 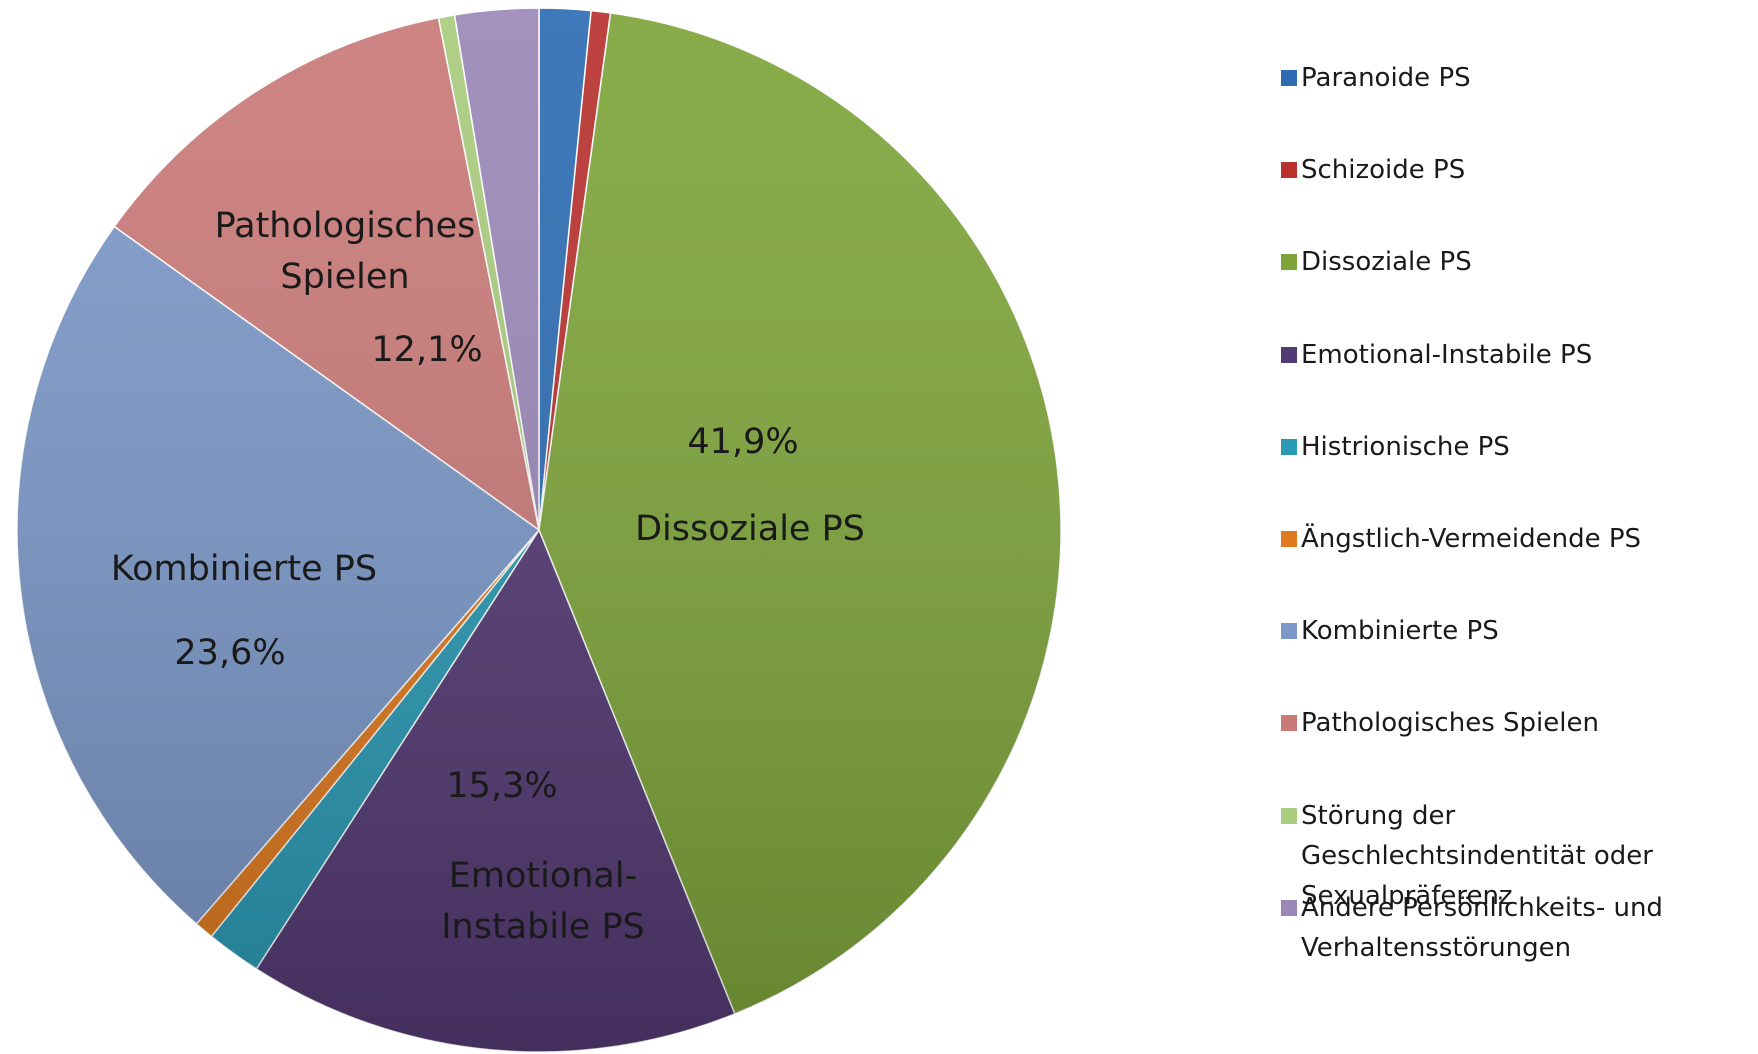 I want to click on legend-label: Kombinierte PS, so click(x=1400, y=631).